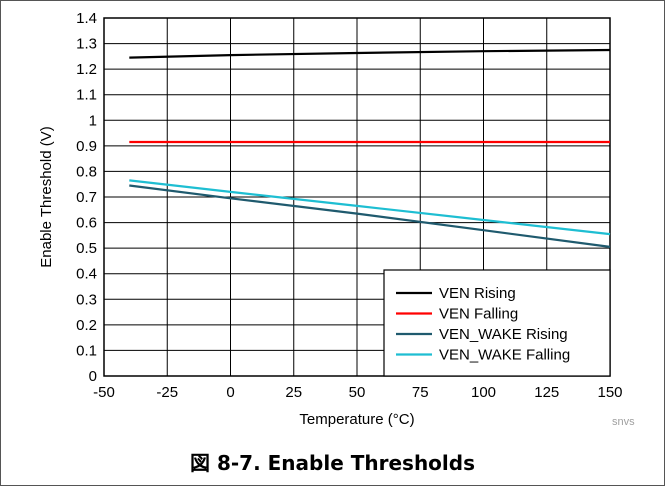 This screenshot has width=665, height=486. I want to click on y-tick-label: 0.2, so click(86, 325).